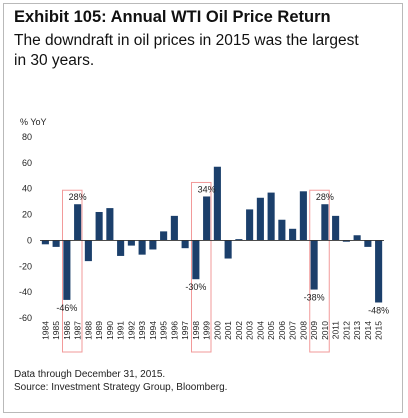 The height and width of the screenshot is (418, 408). Describe the element at coordinates (346, 330) in the screenshot. I see `x-tick-label: 2012` at that location.